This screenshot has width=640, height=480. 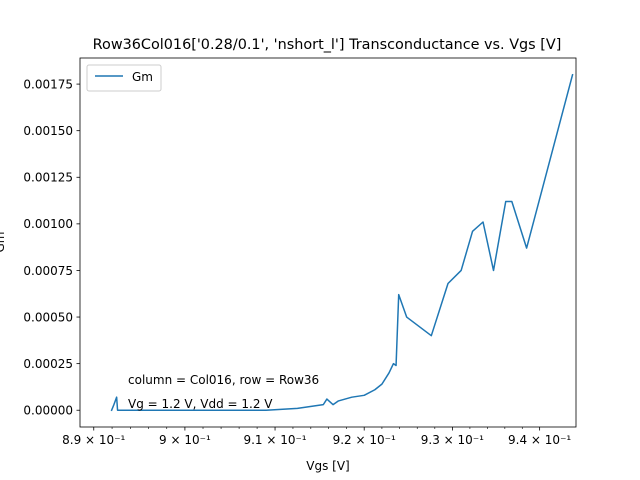 What do you see at coordinates (539, 440) in the screenshot?
I see `x-tick-label: 9.4 × 10⁻¹` at bounding box center [539, 440].